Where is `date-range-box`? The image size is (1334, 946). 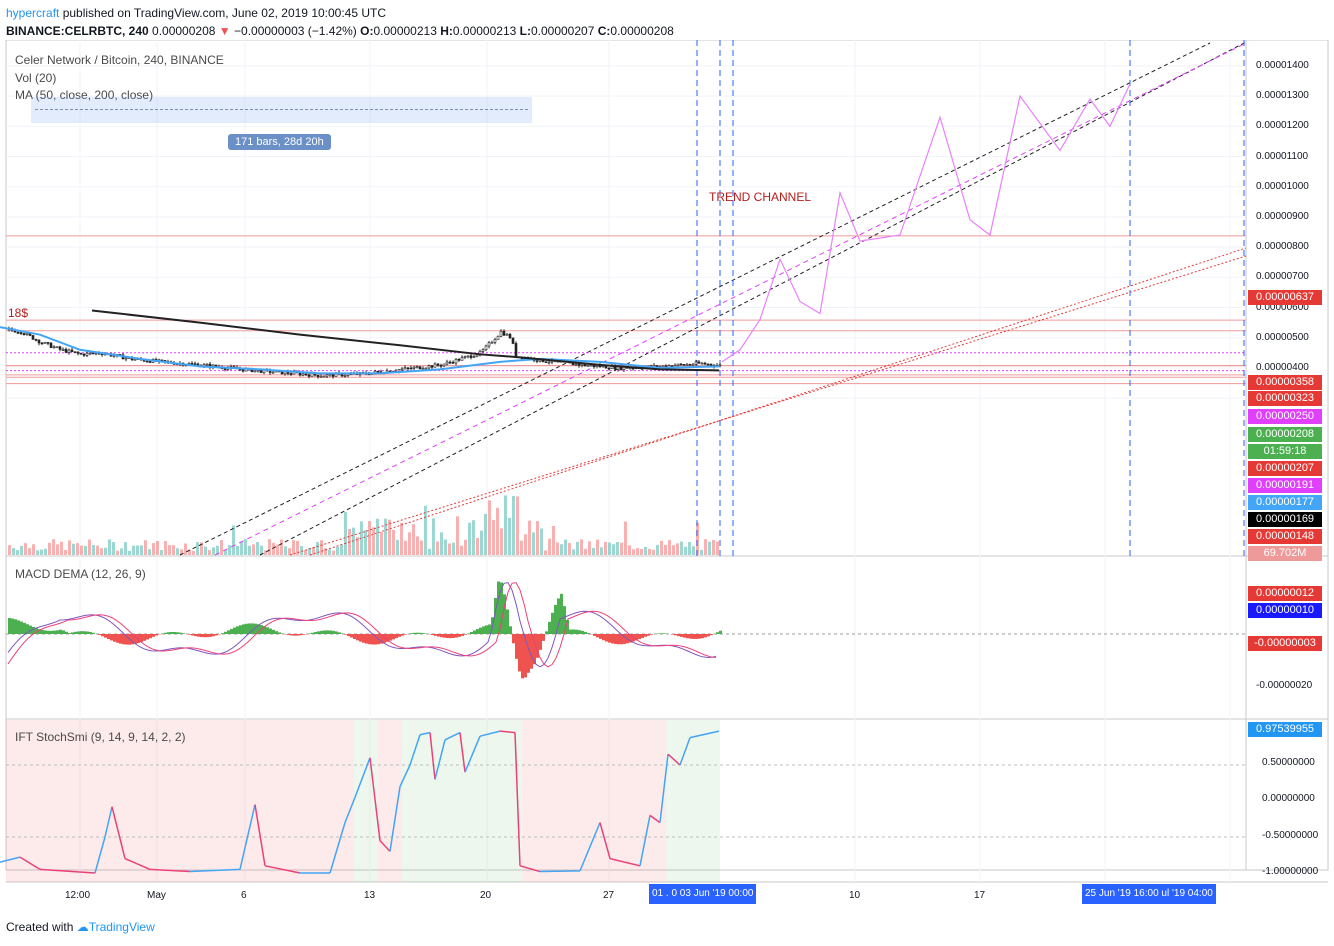
date-range-box is located at coordinates (281, 110).